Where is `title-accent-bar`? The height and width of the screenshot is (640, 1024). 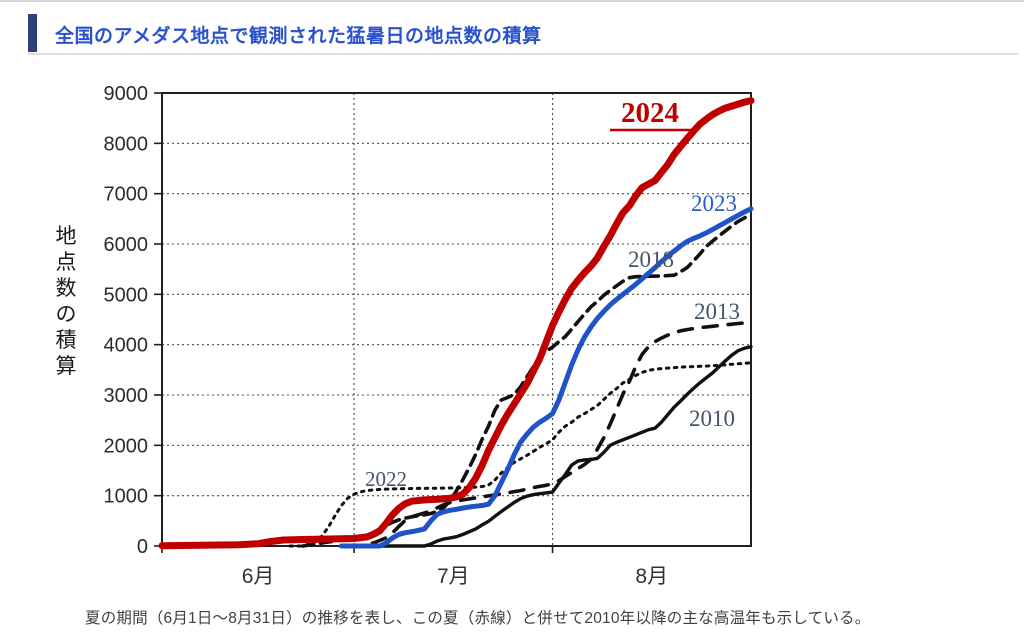
title-accent-bar is located at coordinates (32, 33).